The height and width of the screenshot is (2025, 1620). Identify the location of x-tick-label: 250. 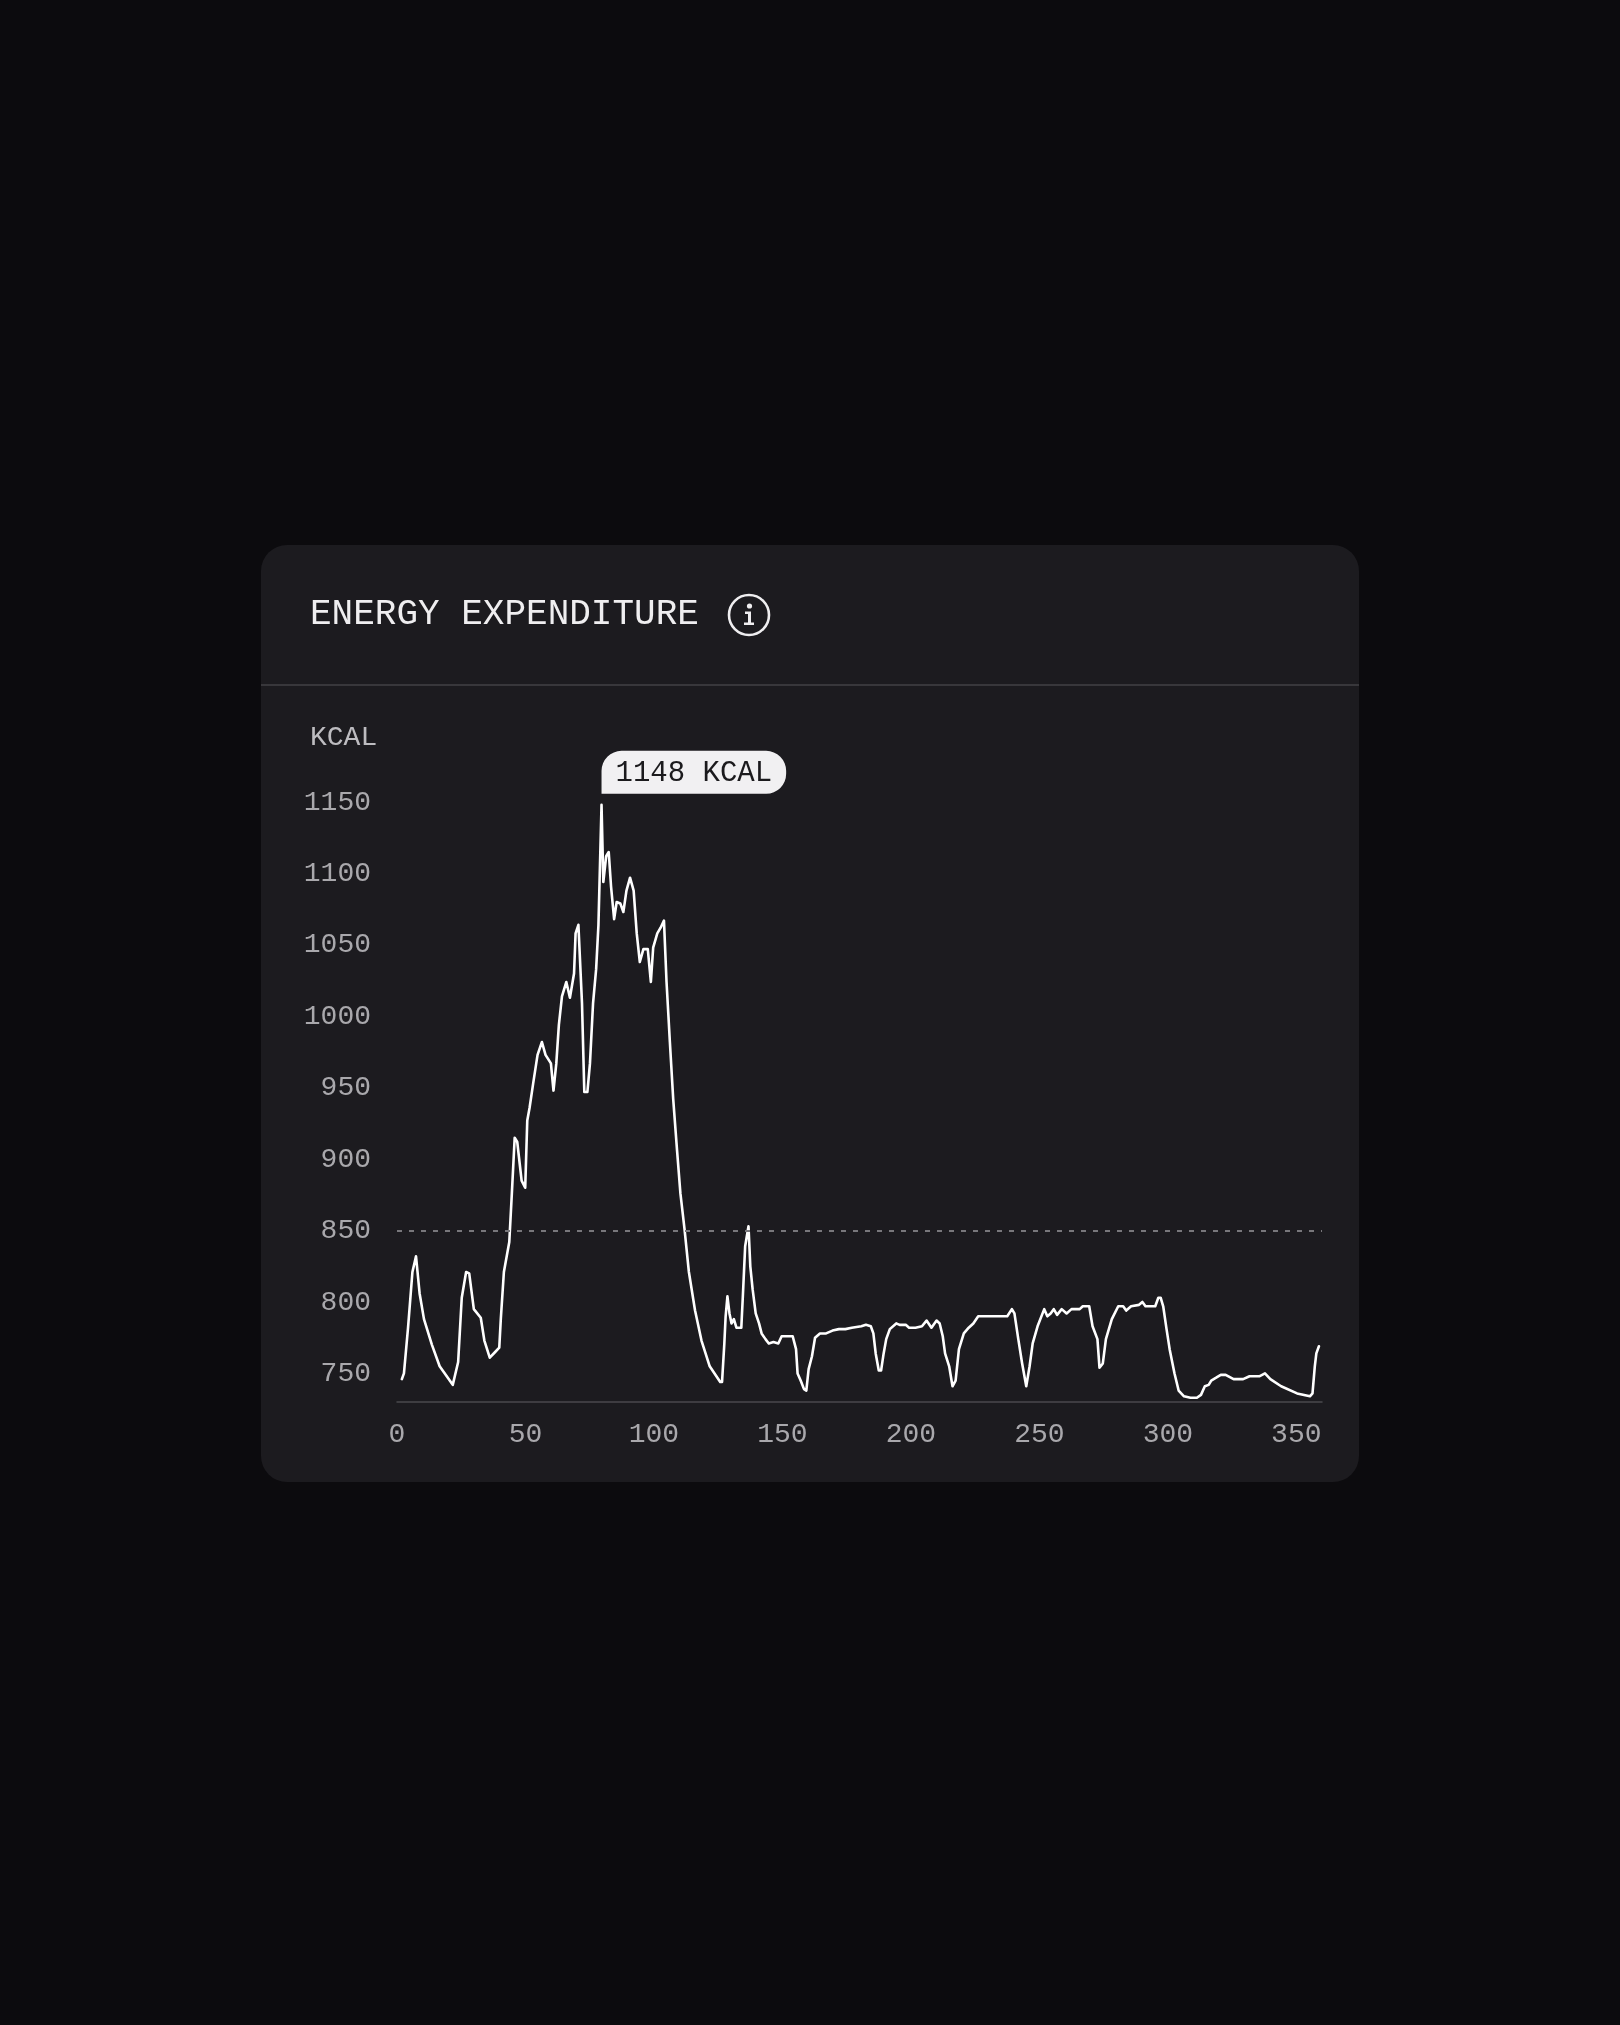
(1039, 1434).